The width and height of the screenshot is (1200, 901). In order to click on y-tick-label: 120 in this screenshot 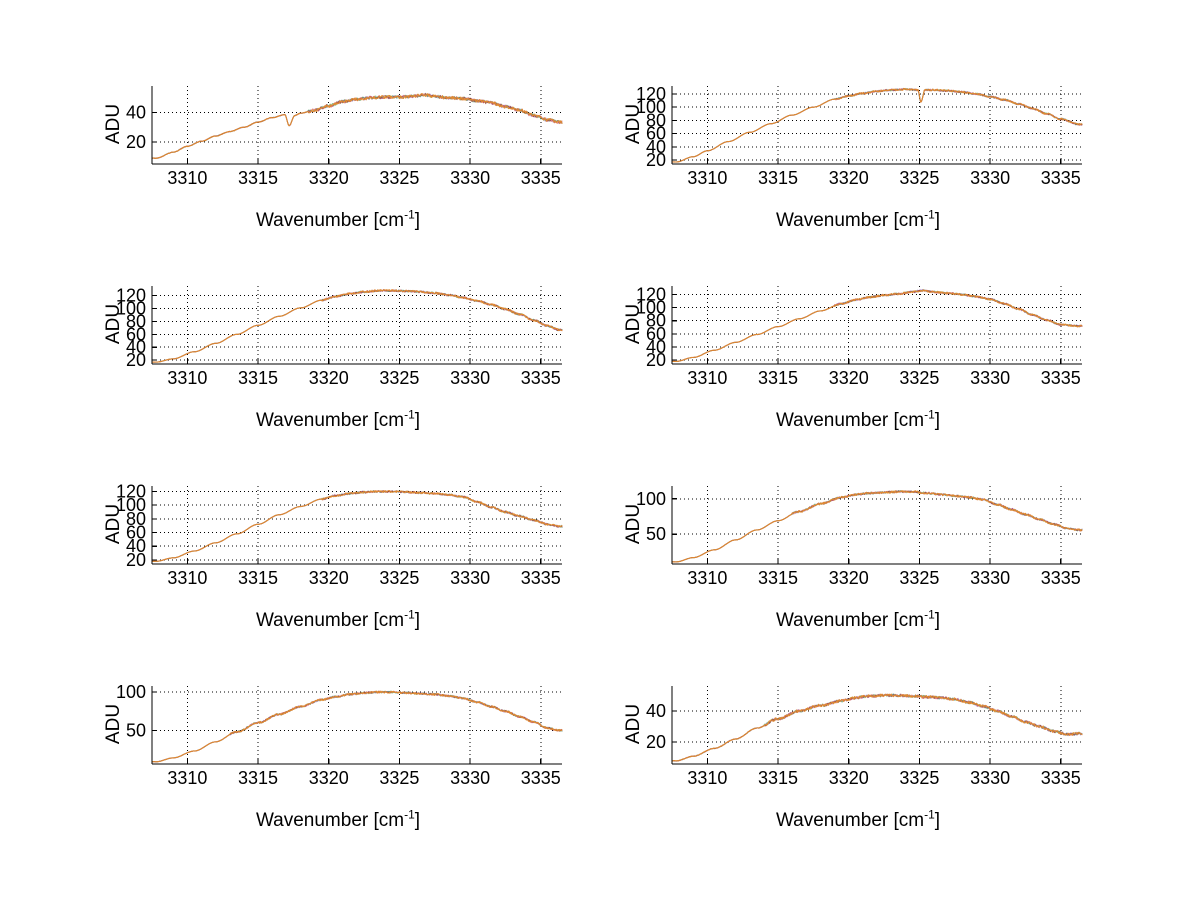, I will do `click(131, 491)`.